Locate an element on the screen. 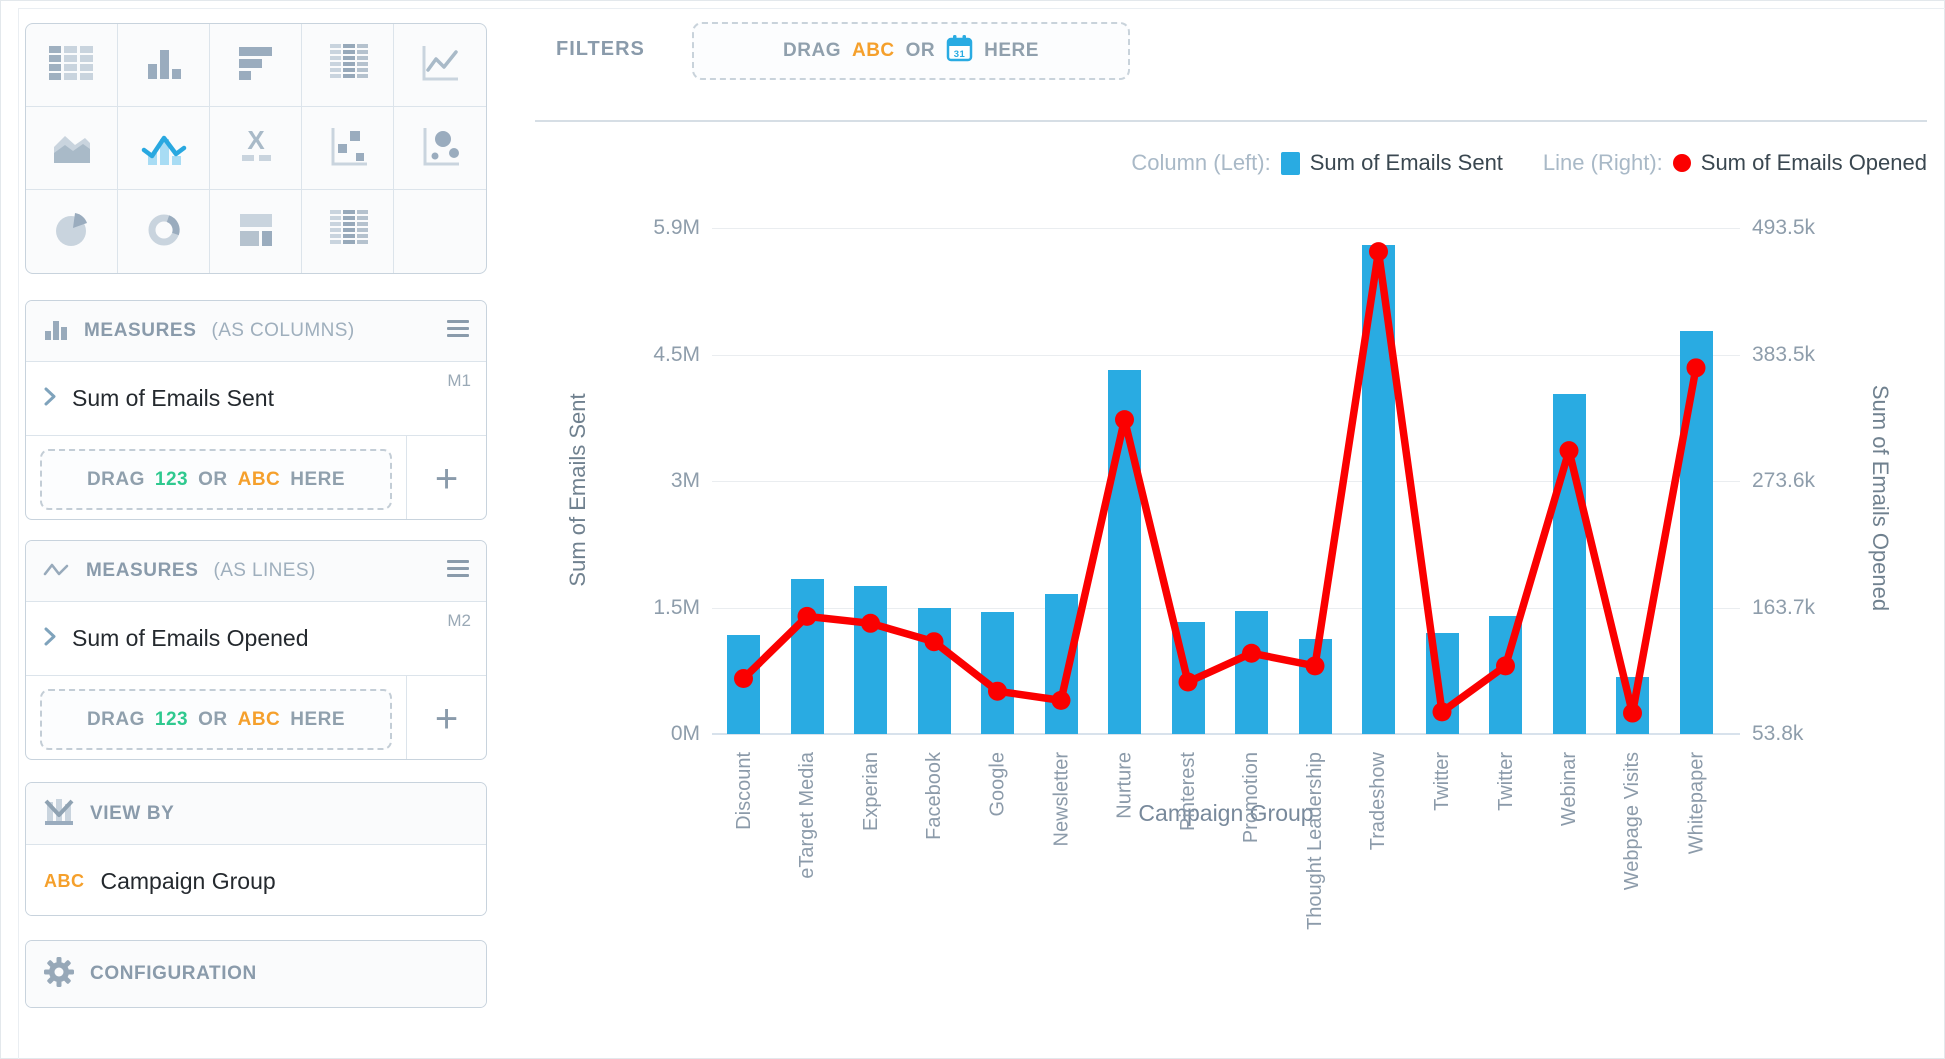 The image size is (1945, 1059). legend-item-columns: Column (Left): Sum of Emails Sent is located at coordinates (1317, 163).